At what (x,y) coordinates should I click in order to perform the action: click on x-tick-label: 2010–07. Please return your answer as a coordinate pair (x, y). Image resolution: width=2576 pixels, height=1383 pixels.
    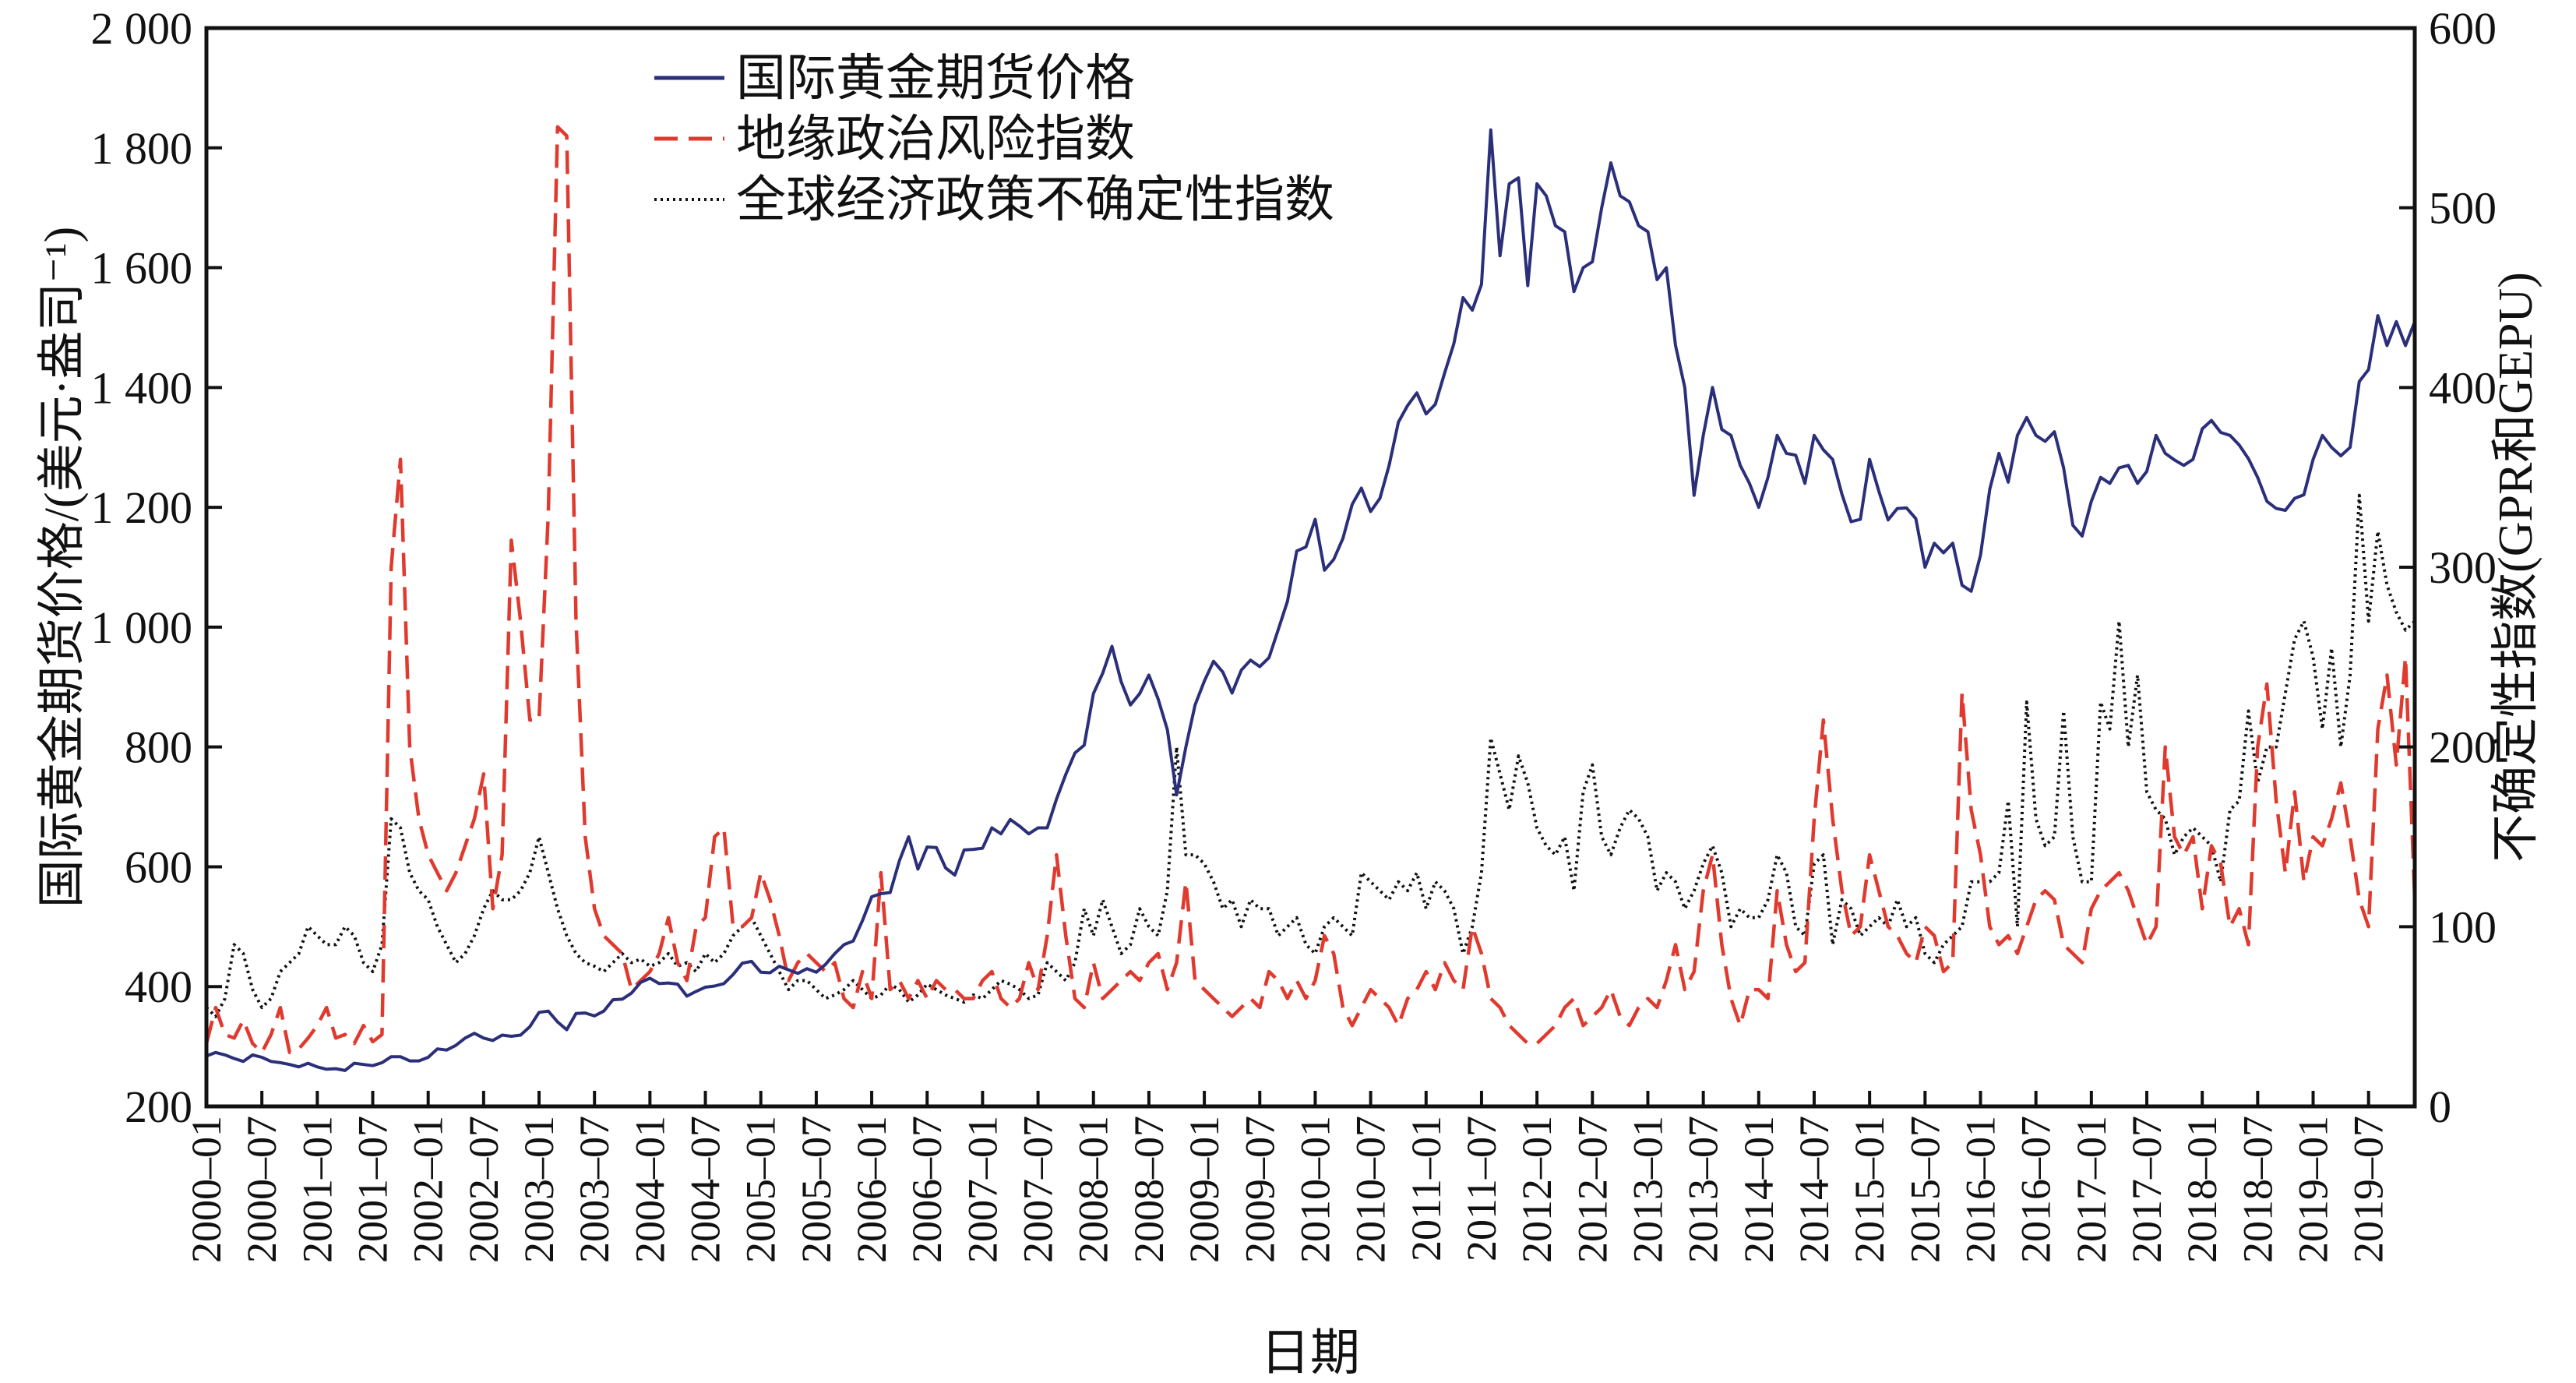
    Looking at the image, I should click on (1371, 1189).